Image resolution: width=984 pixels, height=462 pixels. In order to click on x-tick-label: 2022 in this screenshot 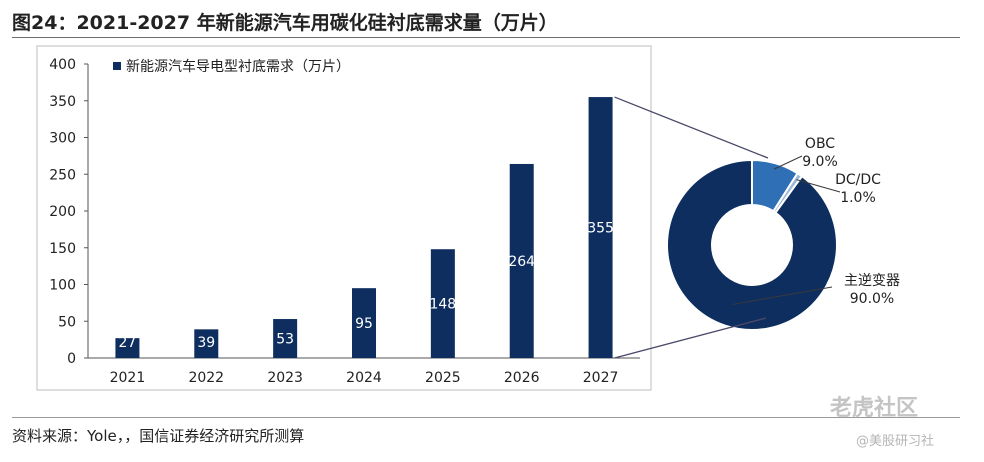, I will do `click(206, 378)`.